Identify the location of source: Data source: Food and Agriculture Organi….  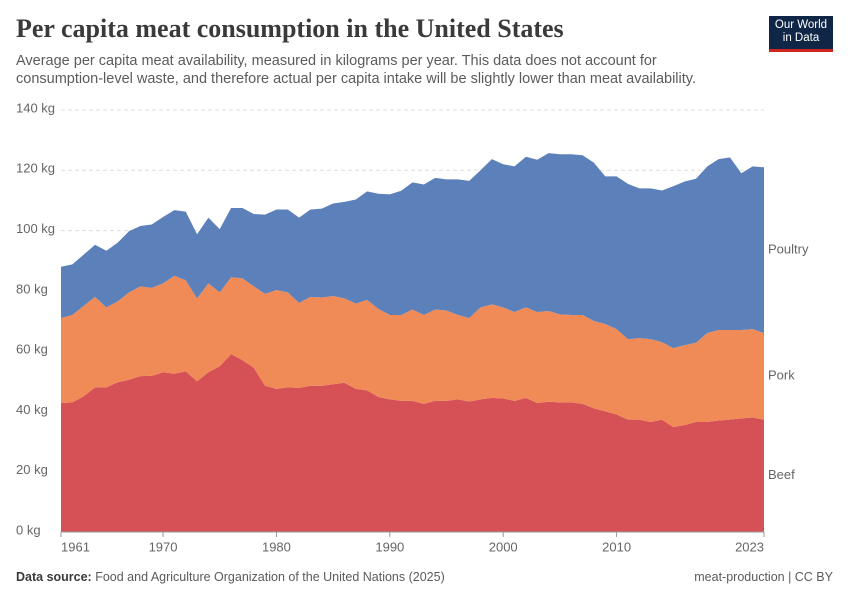
(230, 577).